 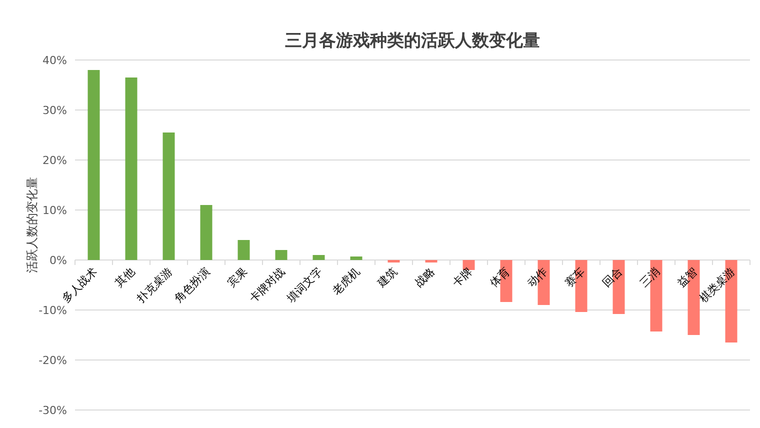 I want to click on y-tick-label: -10%, so click(x=52, y=310).